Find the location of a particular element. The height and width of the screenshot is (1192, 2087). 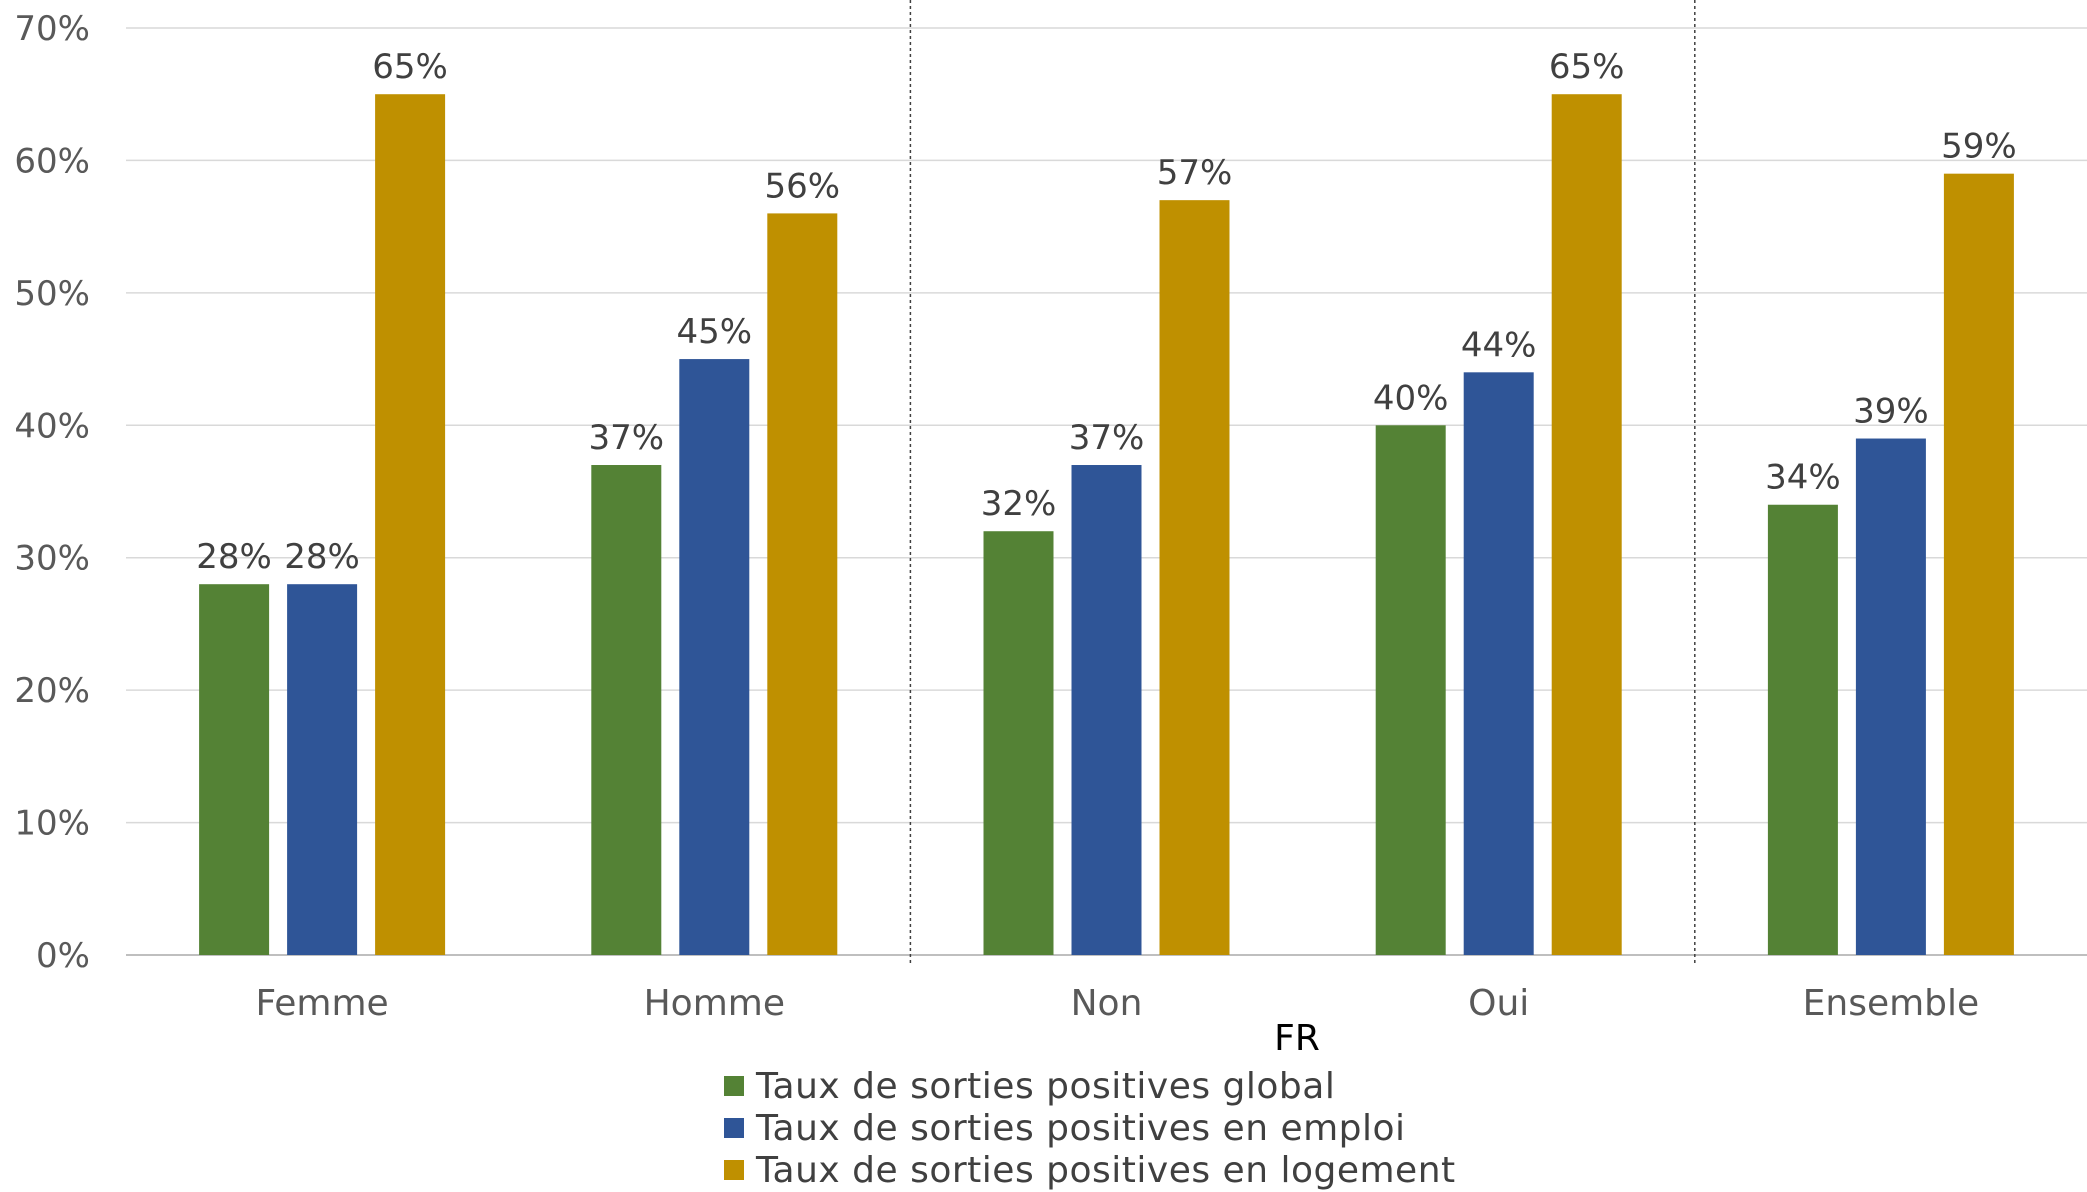

data-label: 34% is located at coordinates (1803, 478).